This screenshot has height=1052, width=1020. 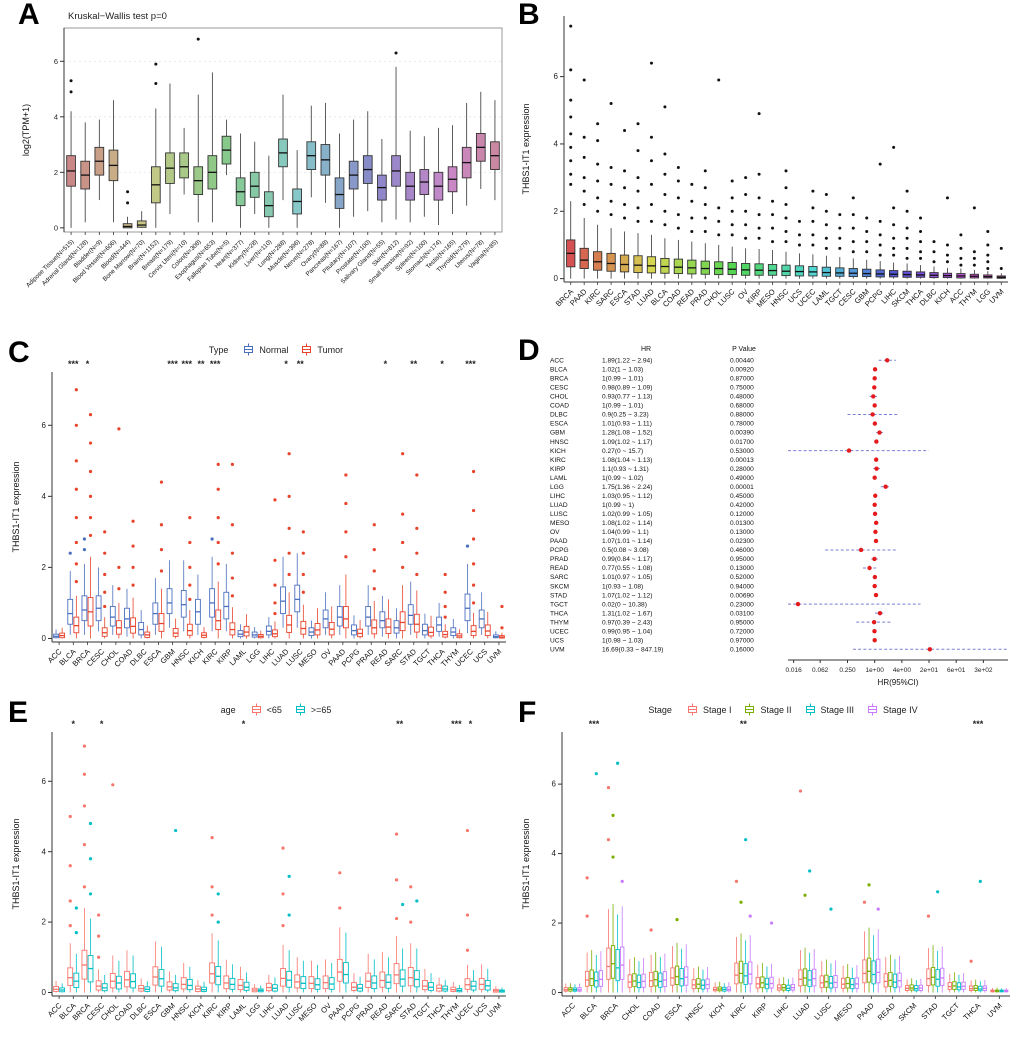 What do you see at coordinates (559, 541) in the screenshot?
I see `svg-text: PAAD` at bounding box center [559, 541].